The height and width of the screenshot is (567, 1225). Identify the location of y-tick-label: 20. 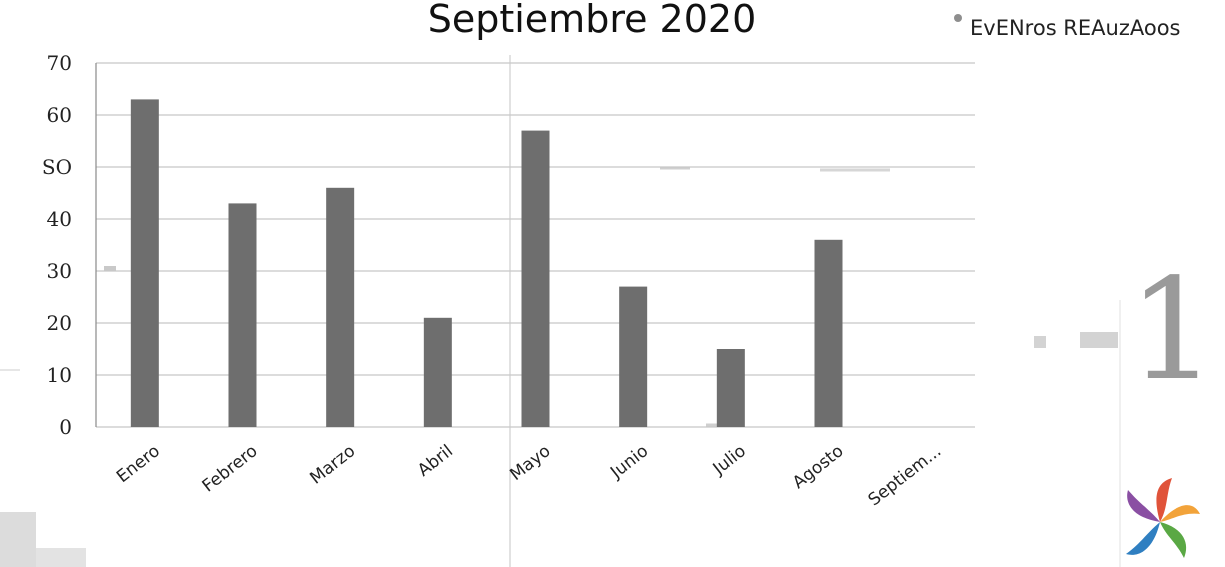
(59, 323).